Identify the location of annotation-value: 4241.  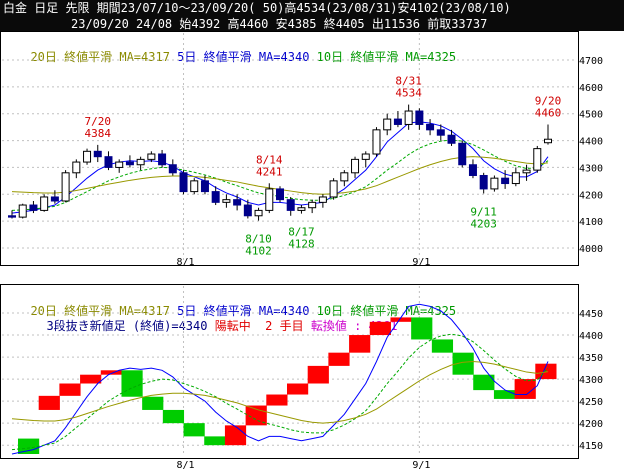
(269, 171).